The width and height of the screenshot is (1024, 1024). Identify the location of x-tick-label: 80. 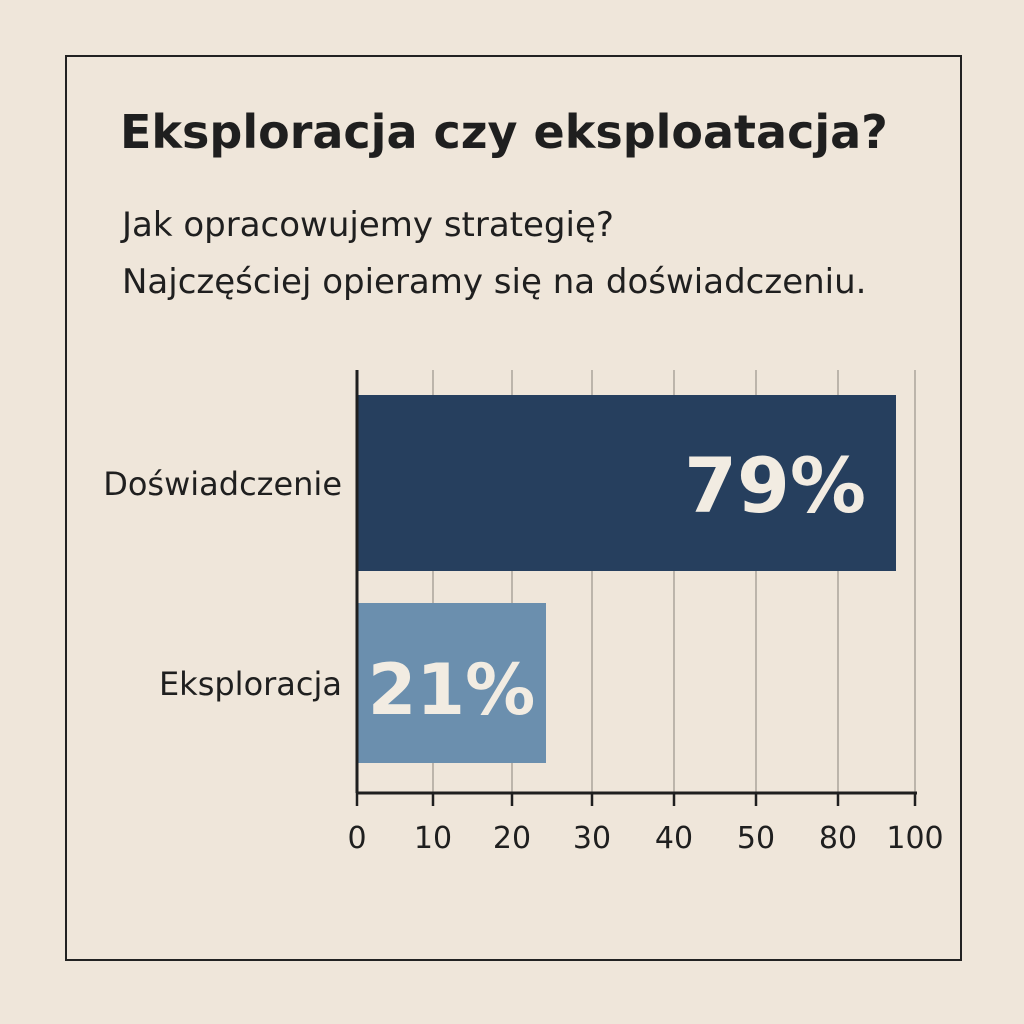
(838, 838).